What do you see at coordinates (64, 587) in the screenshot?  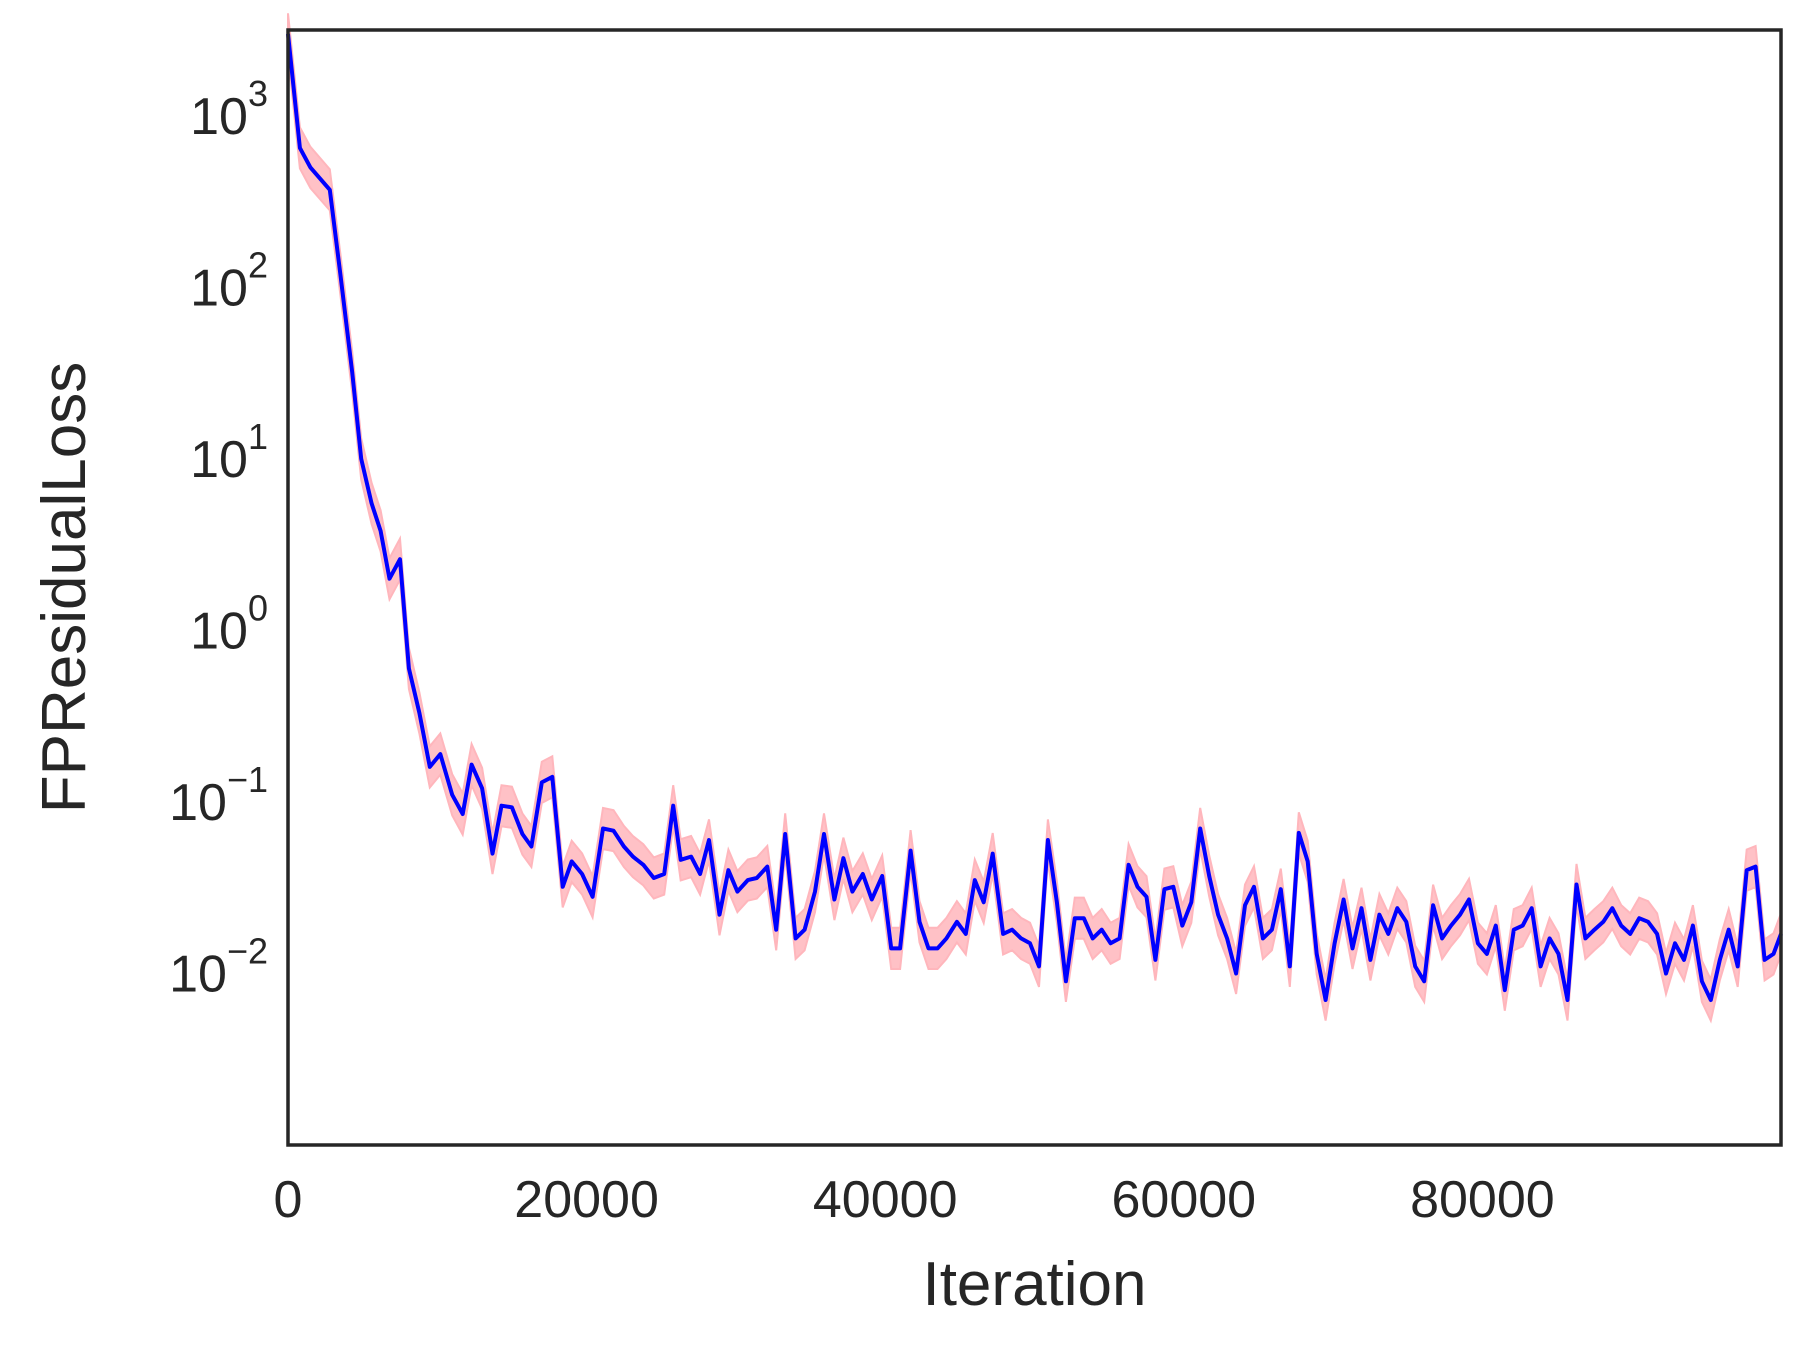 I see `y-axis-label: FPResidualLoss` at bounding box center [64, 587].